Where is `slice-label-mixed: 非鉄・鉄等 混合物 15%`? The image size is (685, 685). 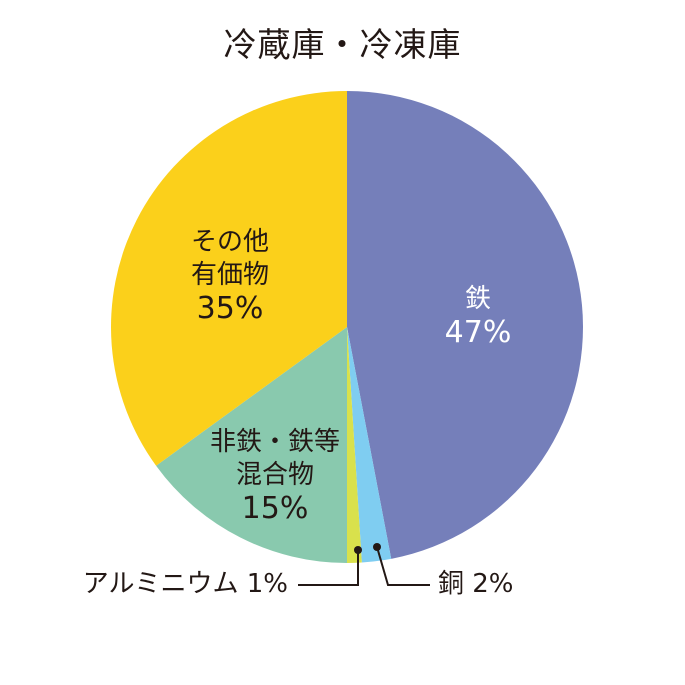
slice-label-mixed: 非鉄・鉄等 混合物 15% is located at coordinates (275, 475).